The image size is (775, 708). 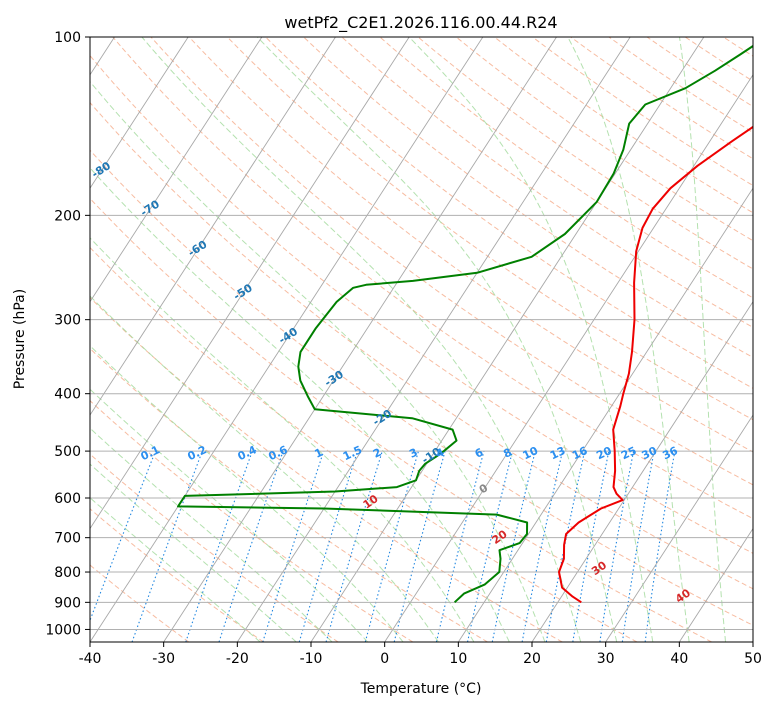 What do you see at coordinates (384, 659) in the screenshot?
I see `x-tick-label: 0` at bounding box center [384, 659].